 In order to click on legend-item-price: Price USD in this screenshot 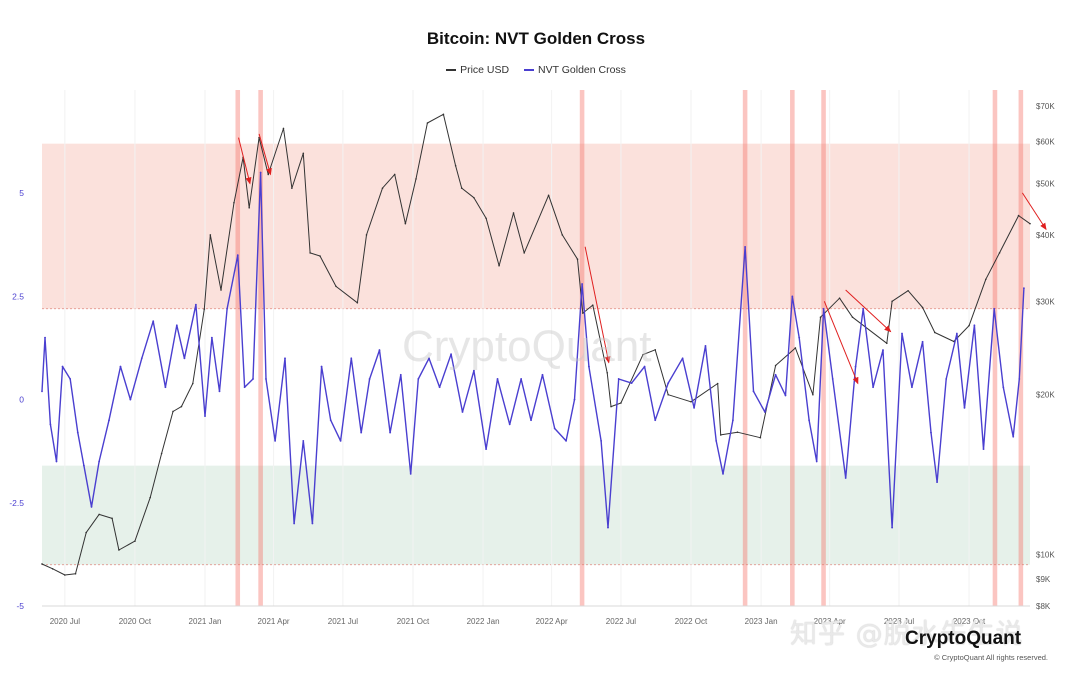, I will do `click(477, 70)`.